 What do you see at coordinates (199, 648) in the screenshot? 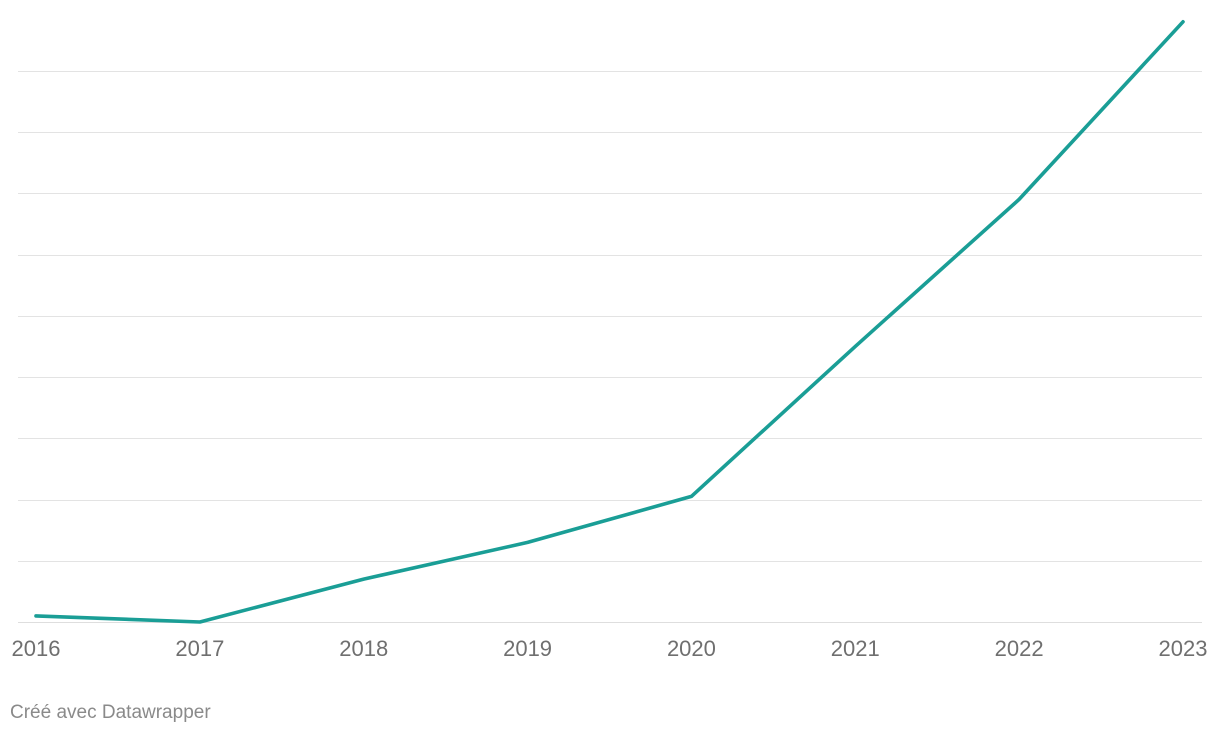
I see `x-tick-label: 2017` at bounding box center [199, 648].